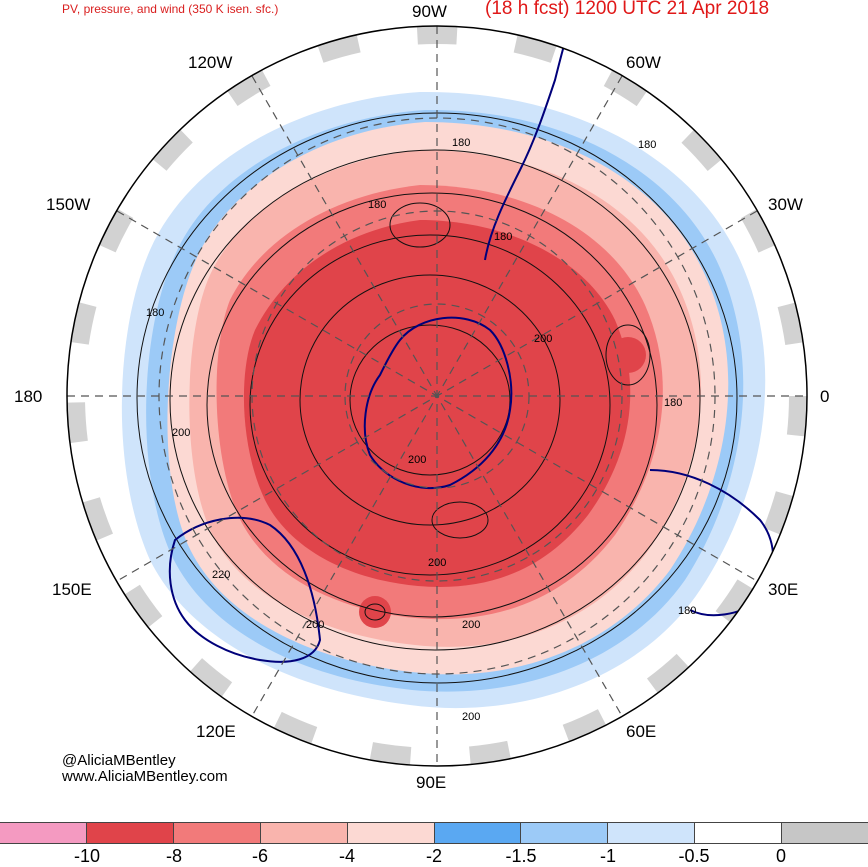 The width and height of the screenshot is (868, 867). I want to click on lon-label-150w: 150W, so click(68, 204).